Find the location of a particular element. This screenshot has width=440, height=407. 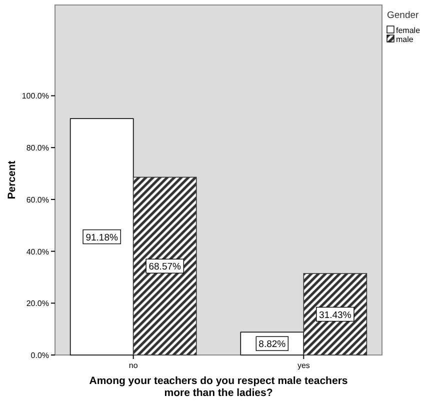

data-label: 8.82% is located at coordinates (272, 344).